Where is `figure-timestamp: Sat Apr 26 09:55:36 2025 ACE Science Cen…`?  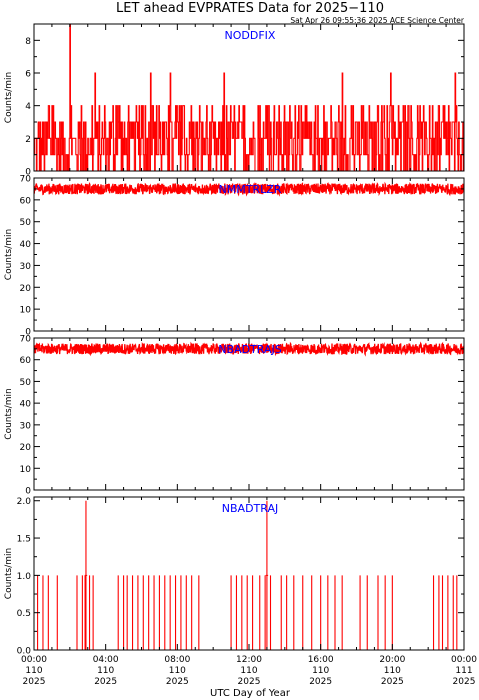
figure-timestamp: Sat Apr 26 09:55:36 2025 ACE Science Cen… is located at coordinates (377, 20).